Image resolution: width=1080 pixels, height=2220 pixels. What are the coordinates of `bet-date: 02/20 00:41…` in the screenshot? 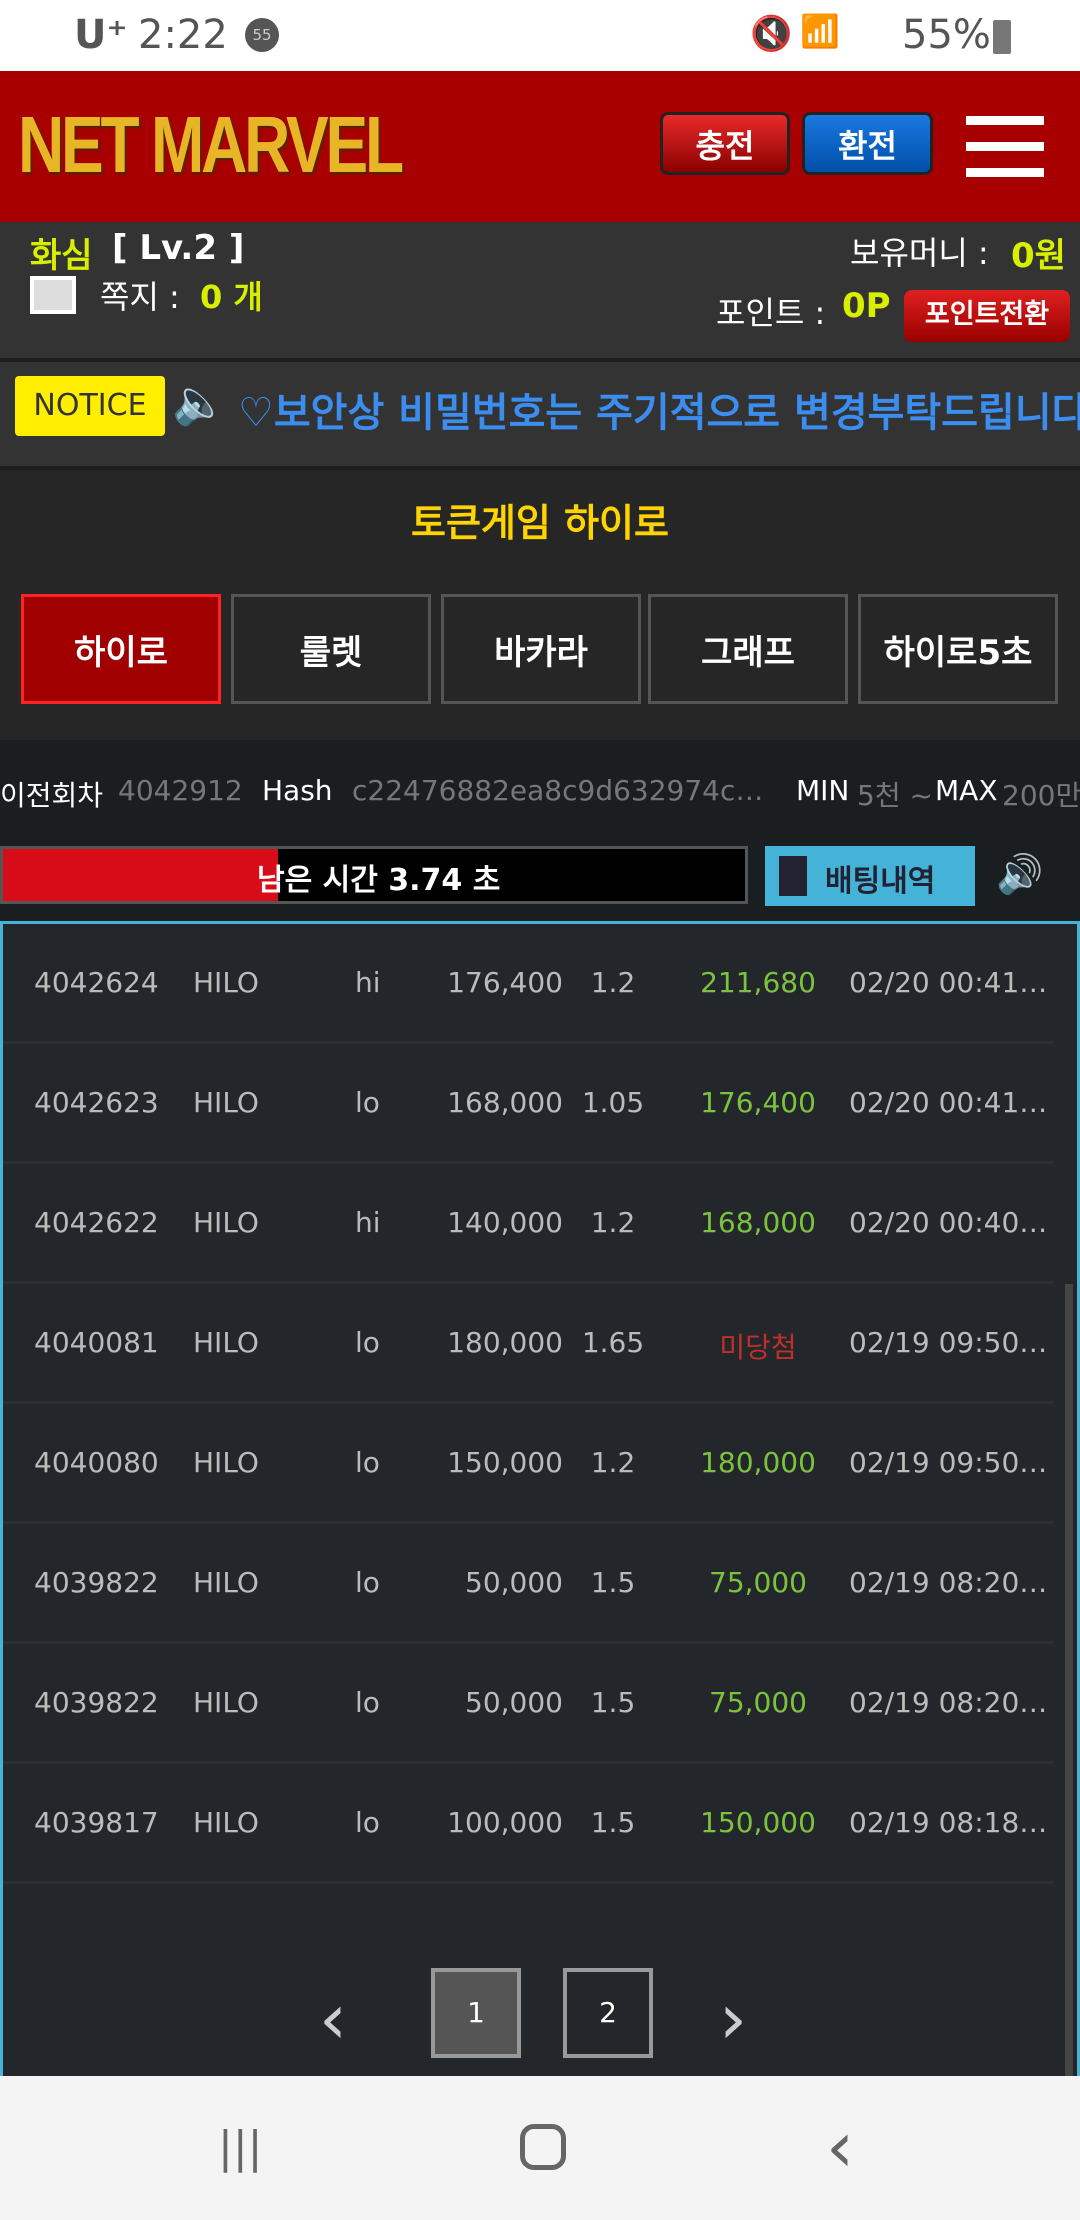 It's located at (948, 982).